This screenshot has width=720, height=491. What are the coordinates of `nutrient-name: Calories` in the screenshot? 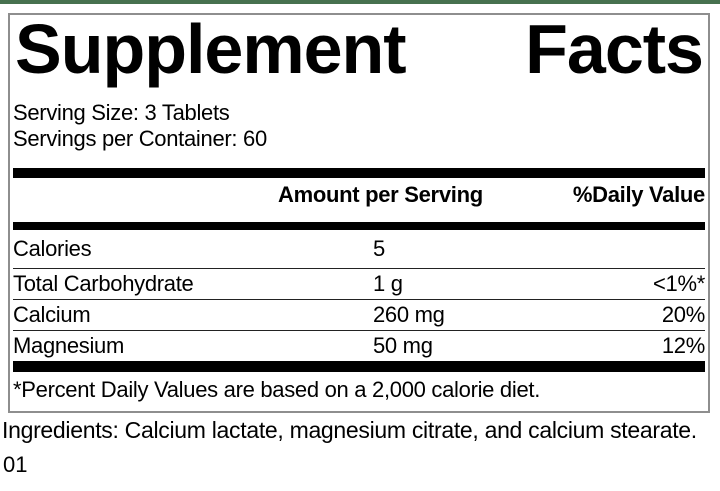 It's located at (52, 248).